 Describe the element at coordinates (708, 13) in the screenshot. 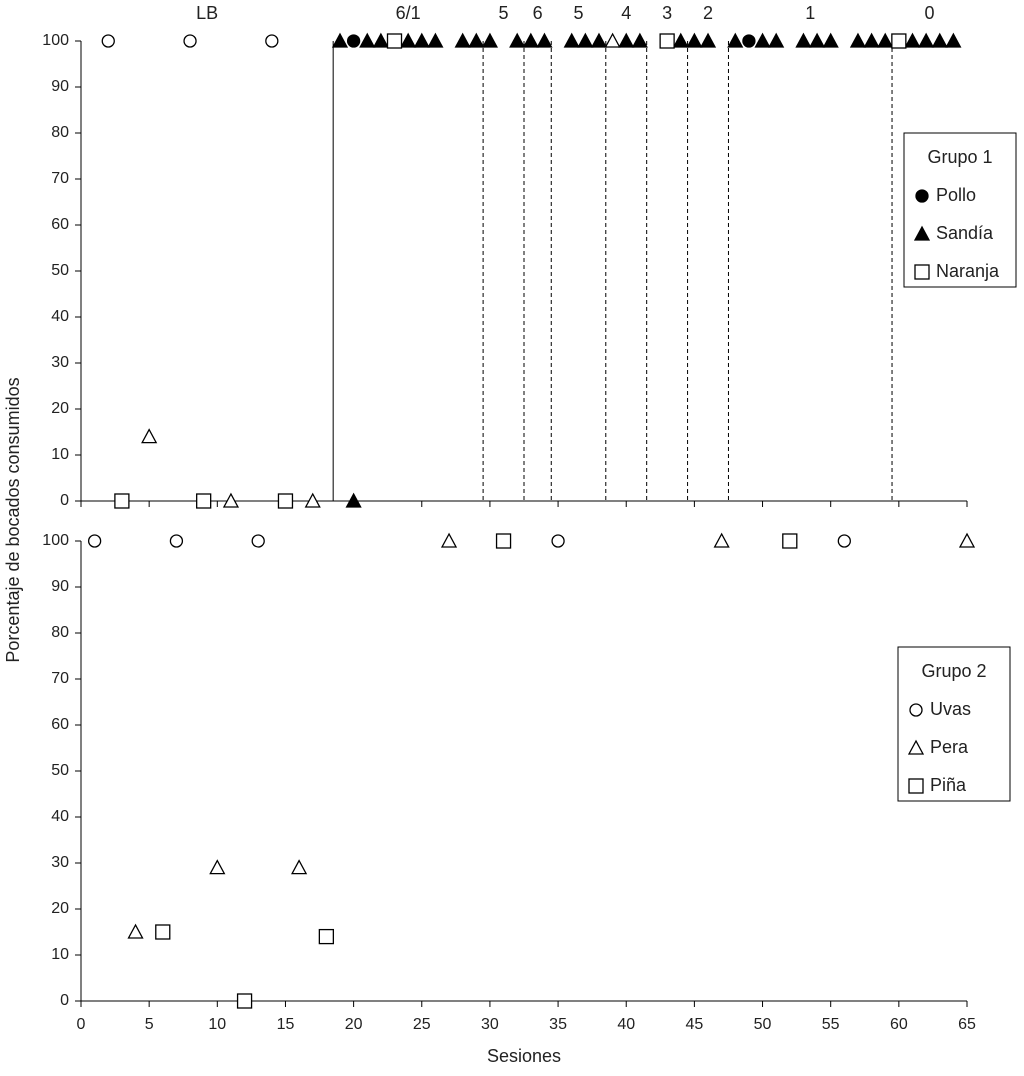

I see `phase-label: 2` at that location.